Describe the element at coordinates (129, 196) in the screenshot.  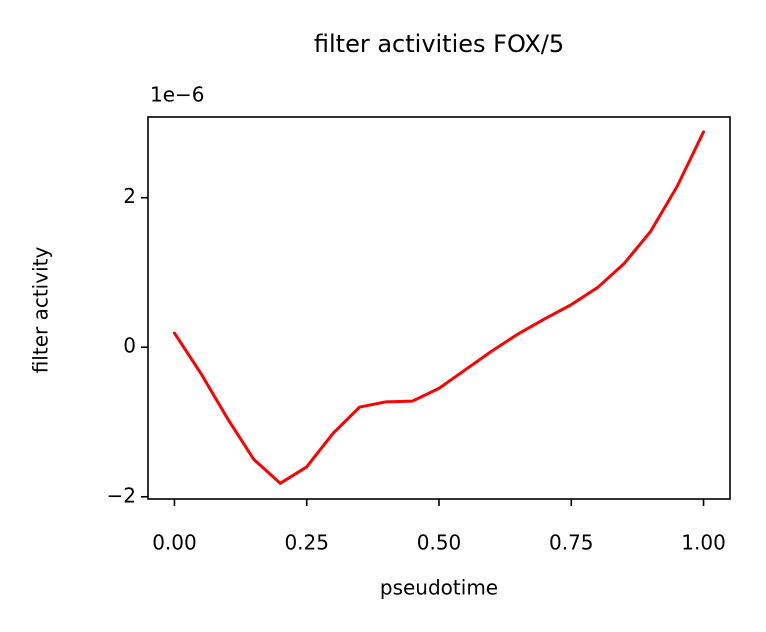
I see `y-tick-label: 2` at that location.